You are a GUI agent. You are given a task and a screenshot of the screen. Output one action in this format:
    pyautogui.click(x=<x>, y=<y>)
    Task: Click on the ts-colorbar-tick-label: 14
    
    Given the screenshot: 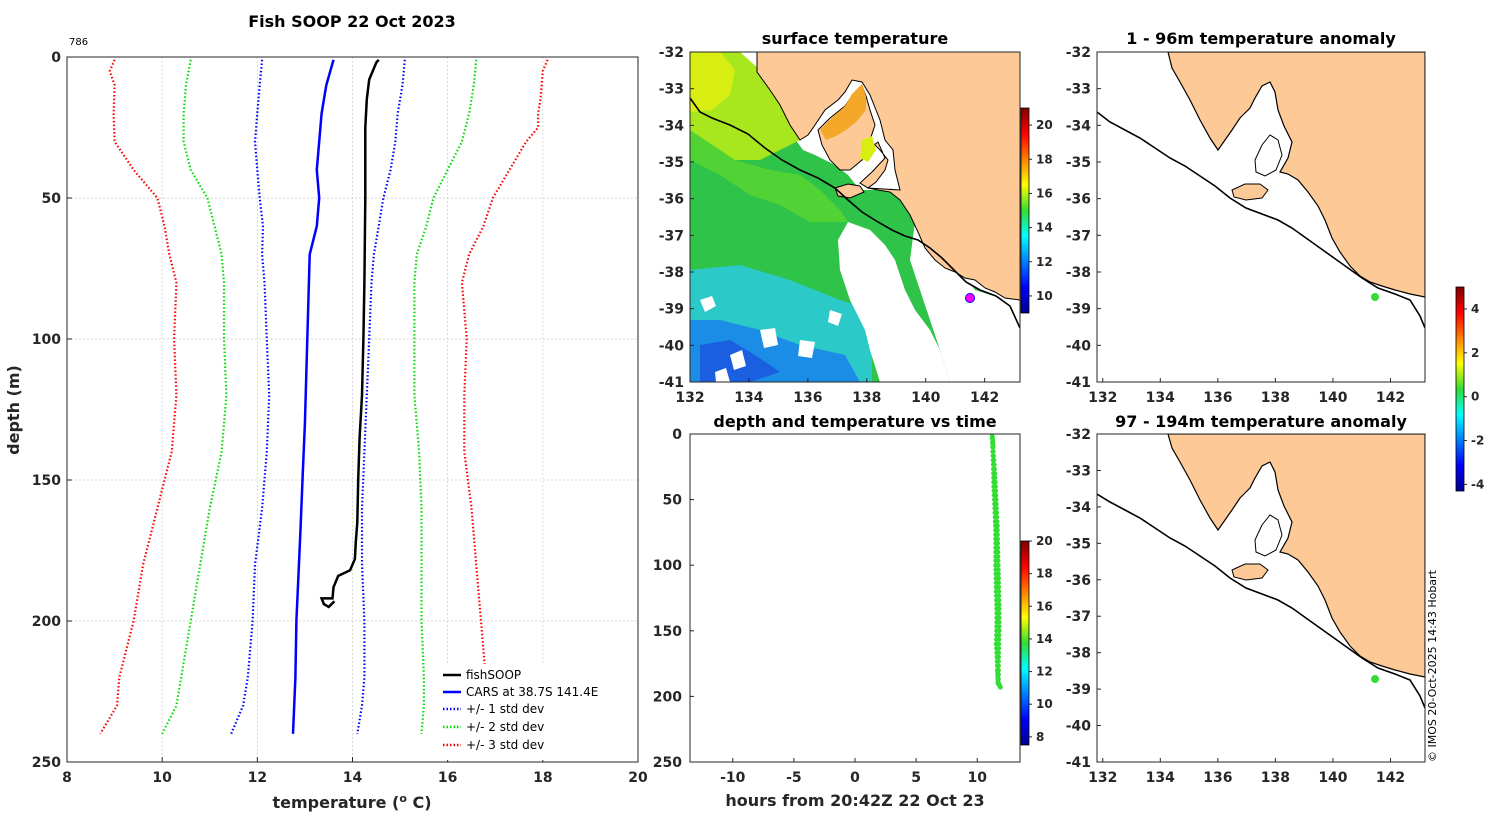 What is the action you would take?
    pyautogui.click(x=1044, y=639)
    